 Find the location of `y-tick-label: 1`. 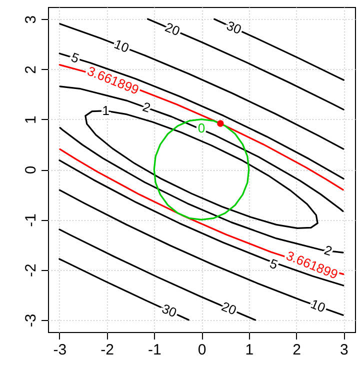

y-tick-label: 1 is located at coordinates (31, 120).